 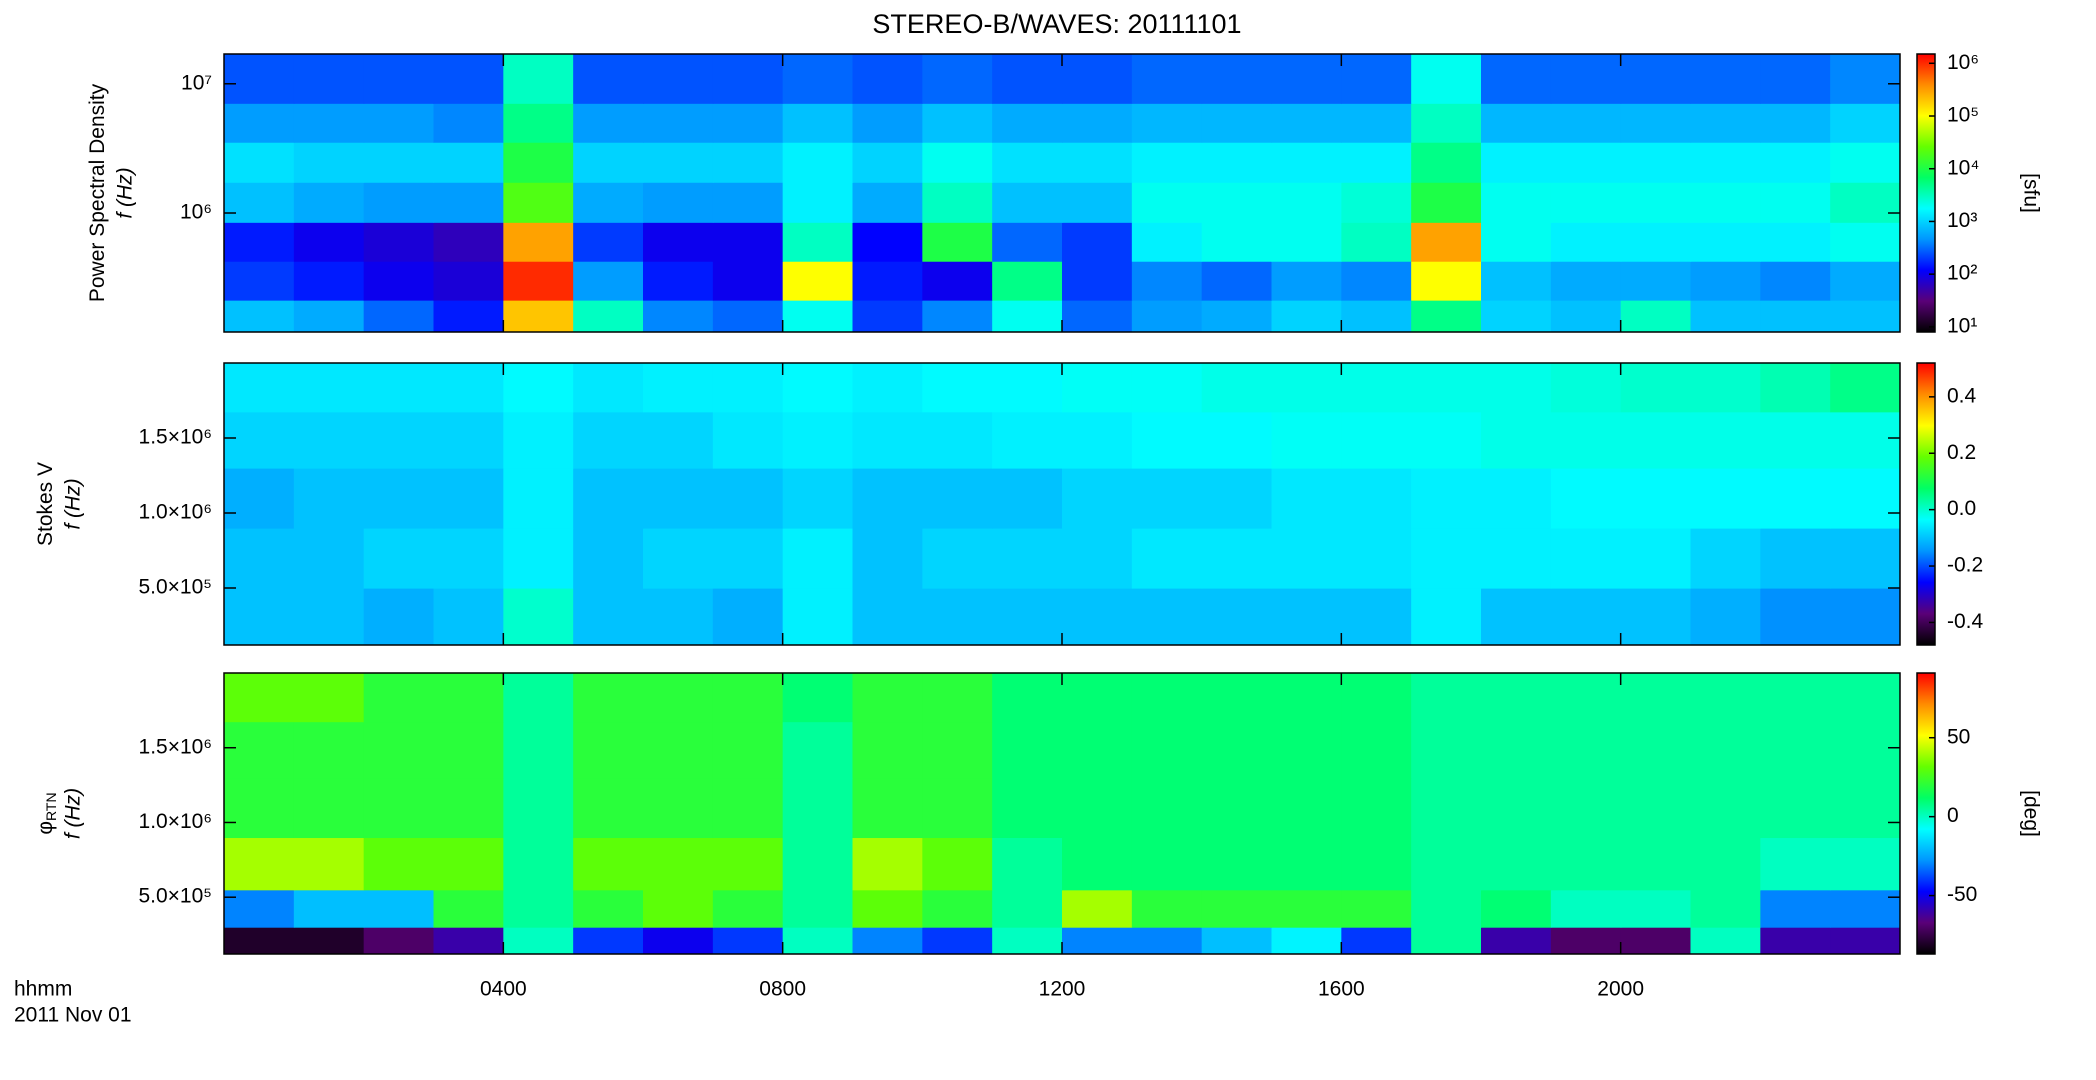 I want to click on colorbar-tick-label: 0, so click(x=1953, y=815).